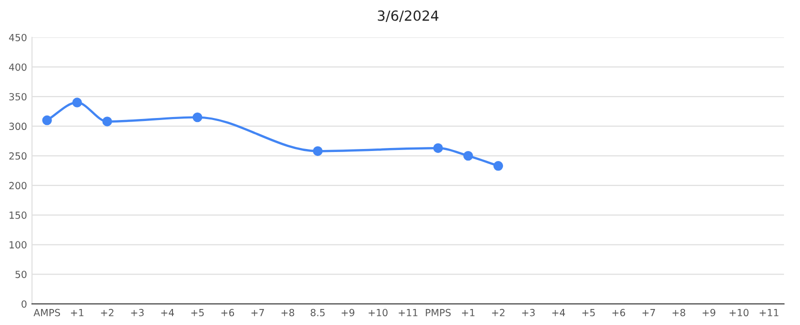 The image size is (800, 325). What do you see at coordinates (17, 126) in the screenshot?
I see `y-tick-label: 300` at bounding box center [17, 126].